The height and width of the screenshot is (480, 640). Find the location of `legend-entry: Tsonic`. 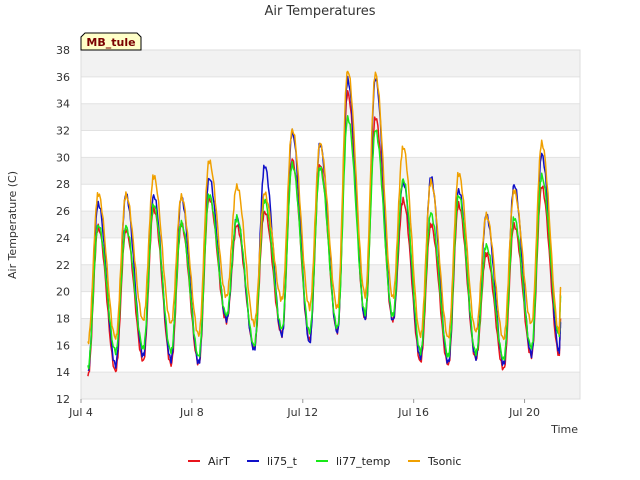

legend-entry: Tsonic is located at coordinates (444, 461).